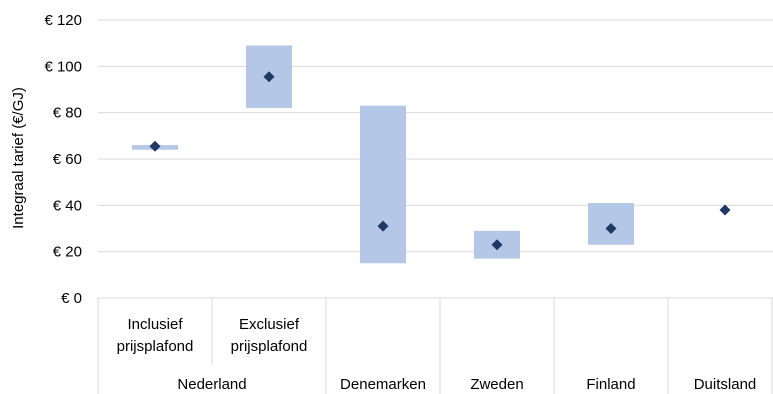 This screenshot has height=394, width=773. Describe the element at coordinates (18, 158) in the screenshot. I see `y-axis-title: Integraal tarief (€/GJ)` at that location.